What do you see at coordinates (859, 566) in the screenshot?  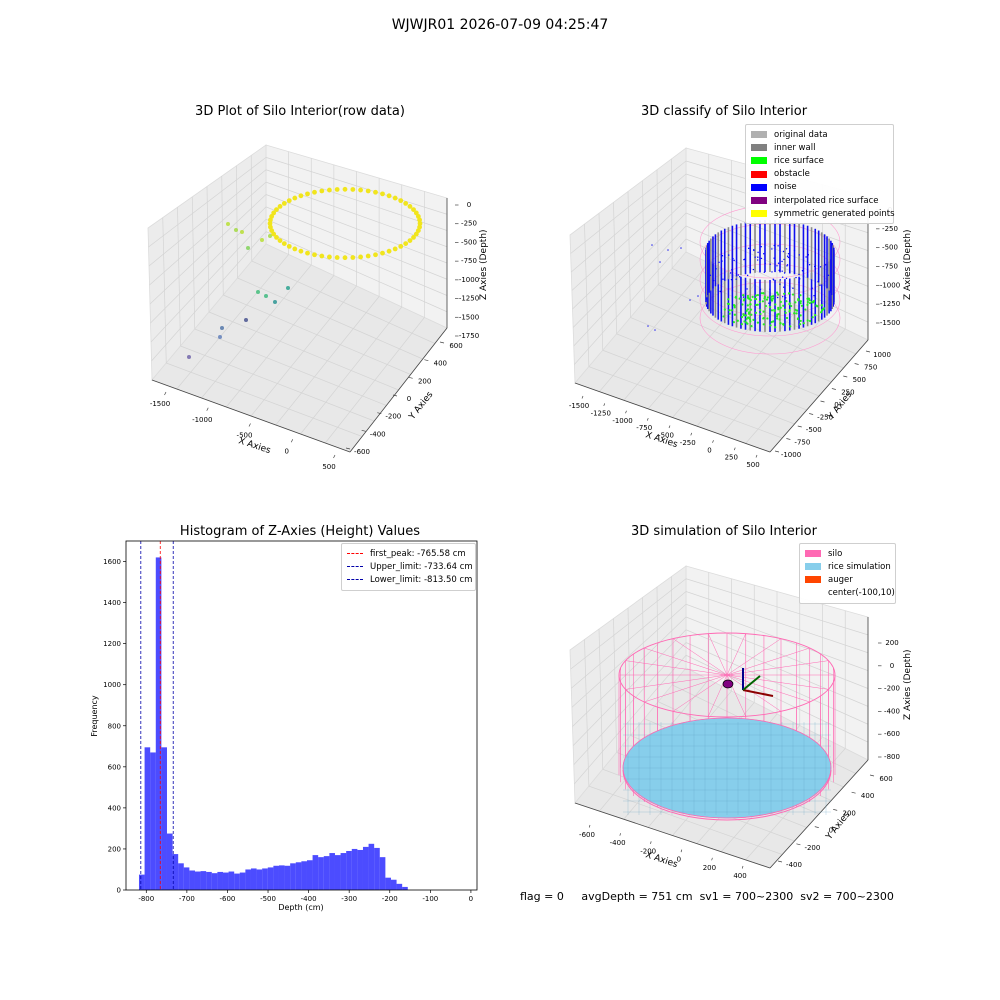 I see `legend-label: rice simulation` at bounding box center [859, 566].